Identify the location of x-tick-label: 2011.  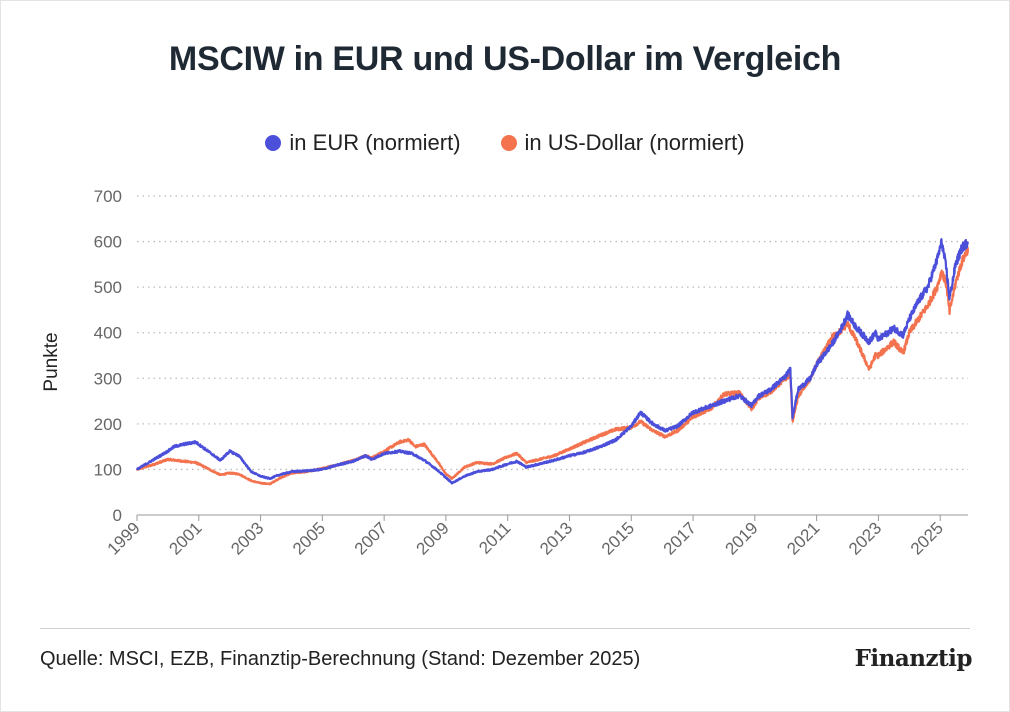
(494, 537).